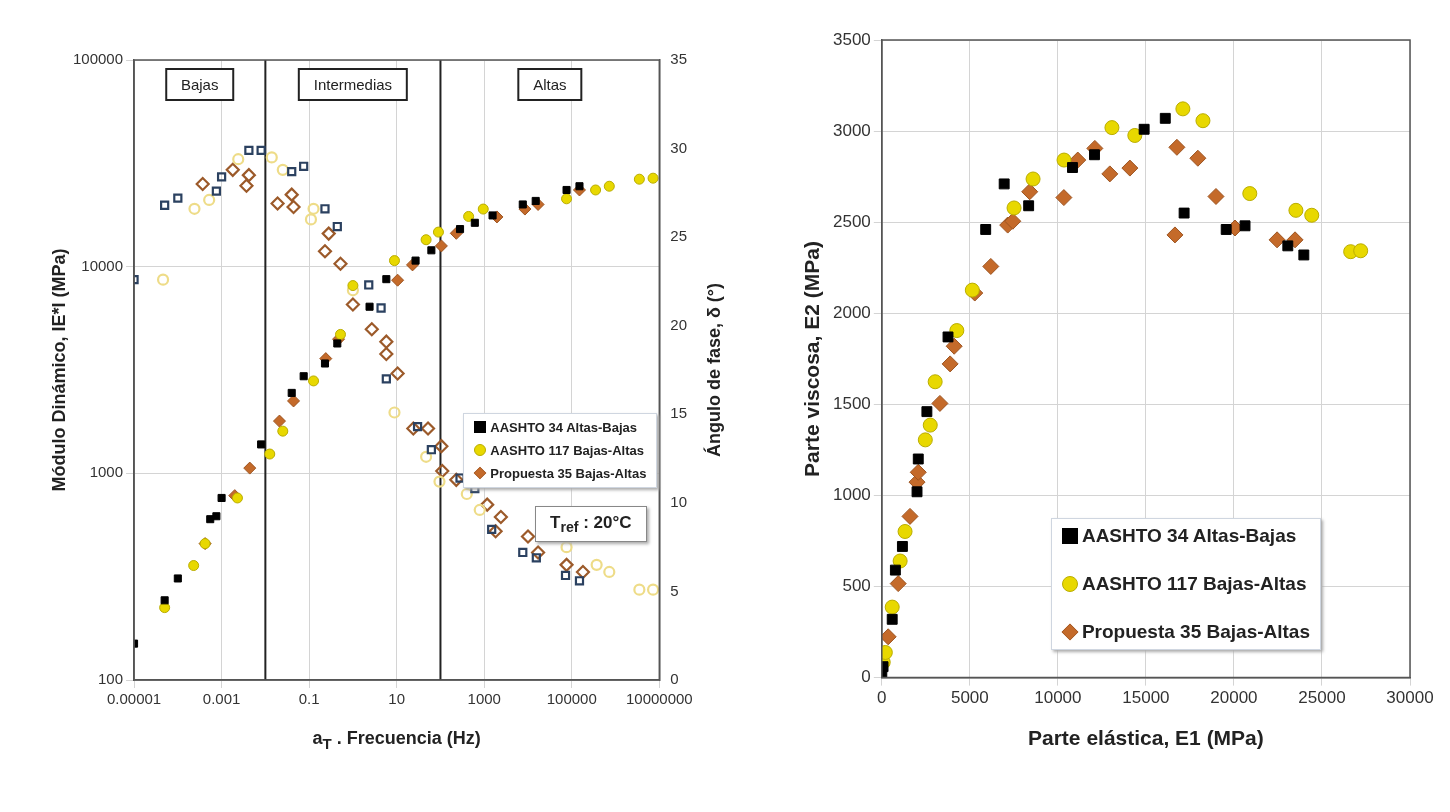 Image resolution: width=1450 pixels, height=812 pixels. Describe the element at coordinates (1410, 698) in the screenshot. I see `x-tick-label: 30000` at that location.